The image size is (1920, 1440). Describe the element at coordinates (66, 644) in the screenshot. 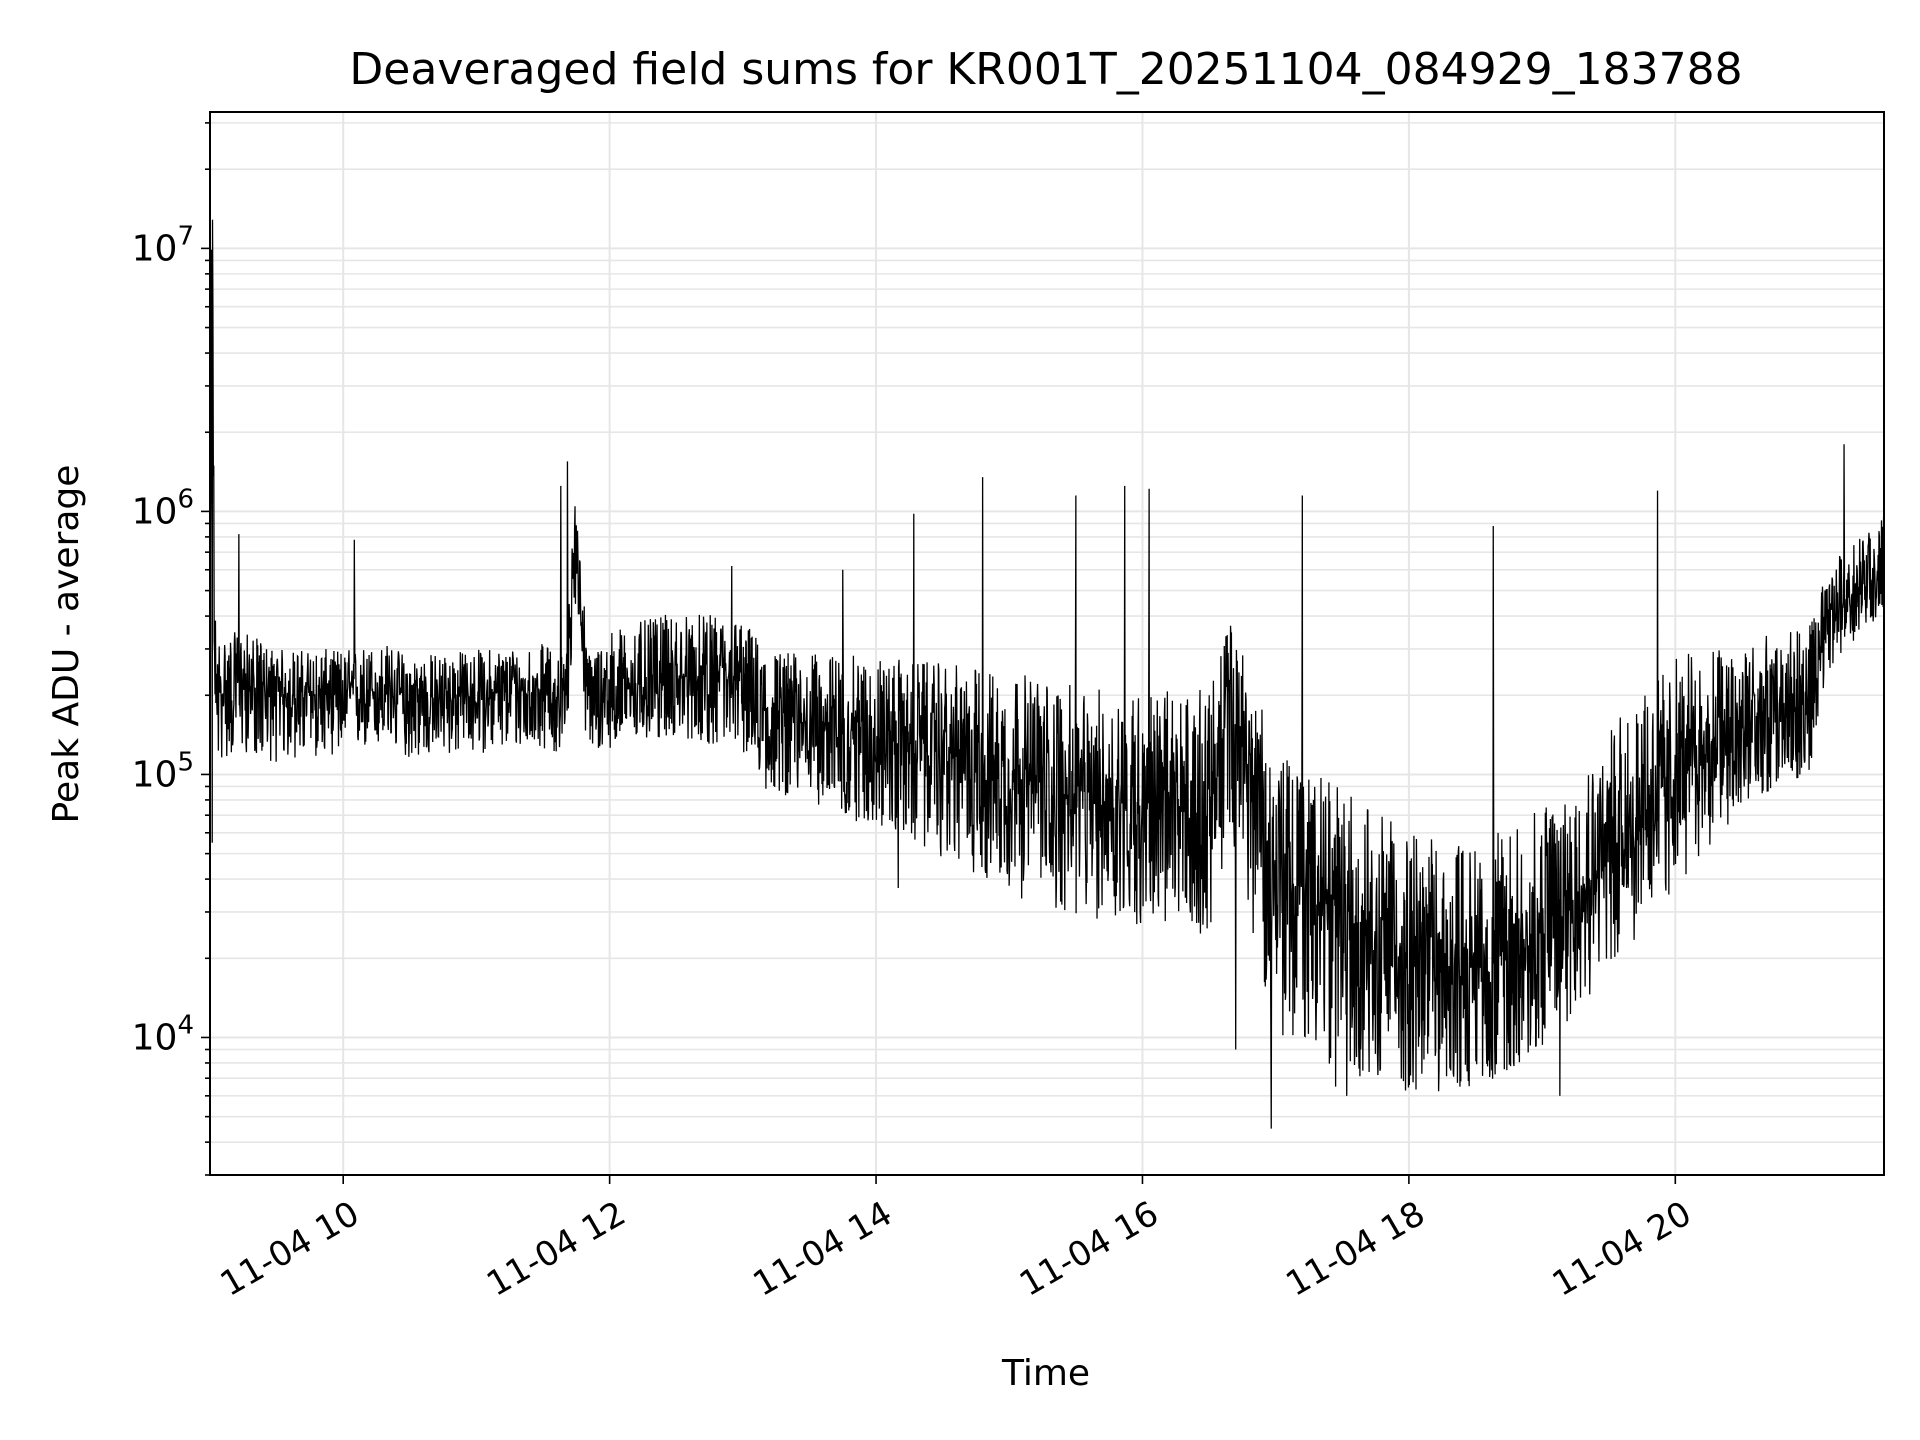

I see `y-axis-label: Peak ADU - average` at that location.